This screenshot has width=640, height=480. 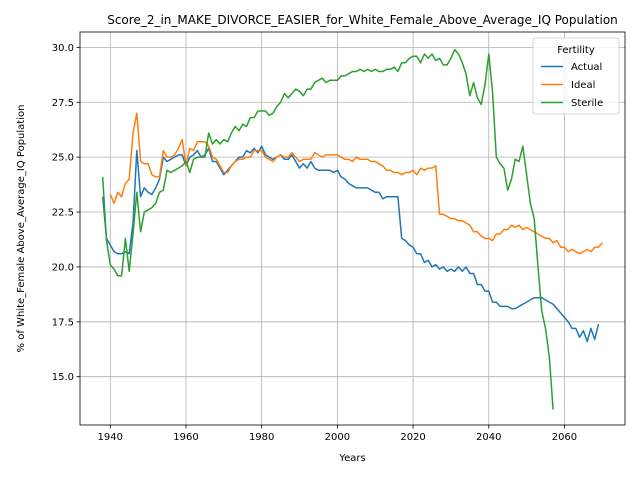 I want to click on x-axis-label: Years, so click(x=351, y=458).